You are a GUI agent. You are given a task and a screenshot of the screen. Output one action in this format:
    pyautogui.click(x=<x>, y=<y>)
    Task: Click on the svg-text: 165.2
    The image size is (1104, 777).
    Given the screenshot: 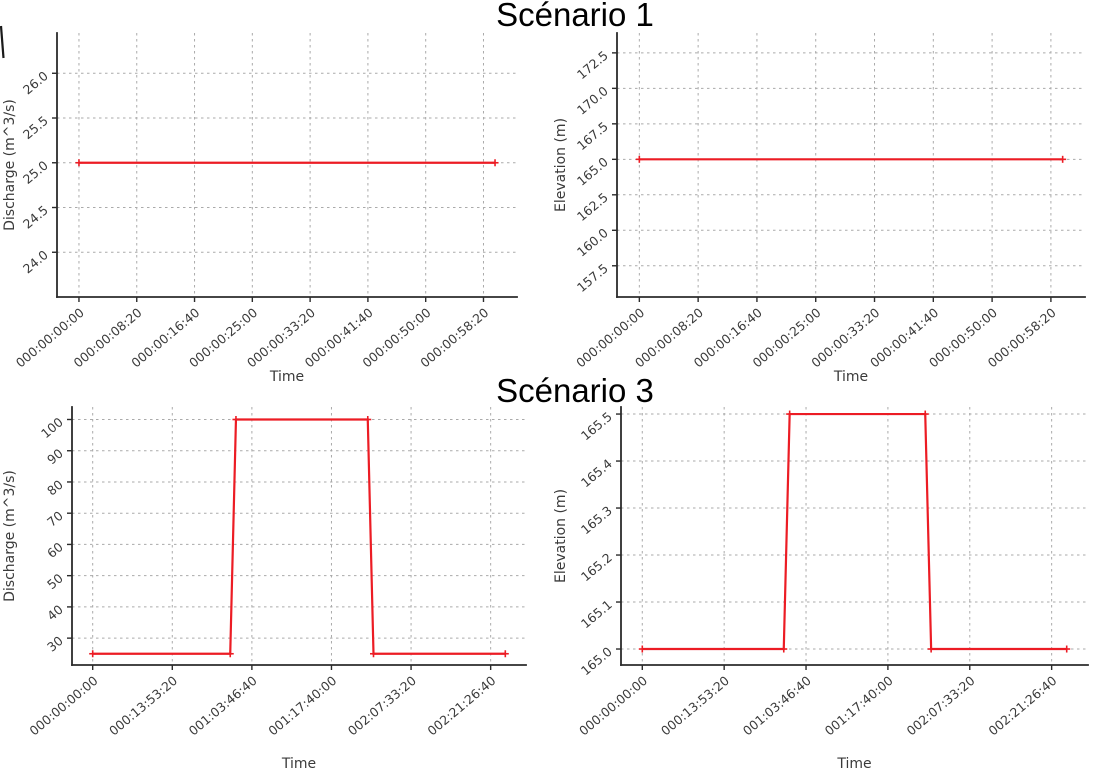 What is the action you would take?
    pyautogui.click(x=596, y=567)
    